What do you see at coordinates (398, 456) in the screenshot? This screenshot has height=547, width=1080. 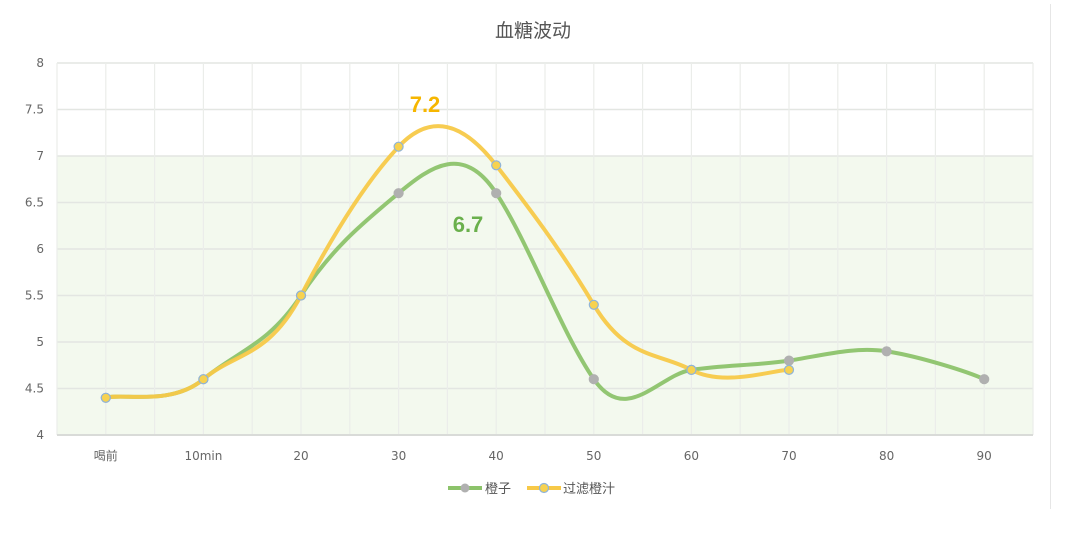 I see `x-tick-label: 30` at bounding box center [398, 456].